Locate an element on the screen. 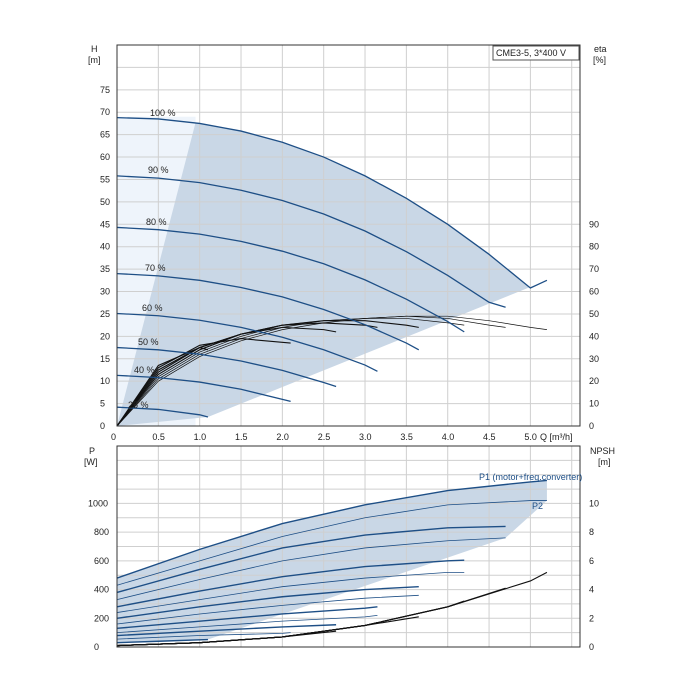  y-right-tick-label: 20 is located at coordinates (594, 381).